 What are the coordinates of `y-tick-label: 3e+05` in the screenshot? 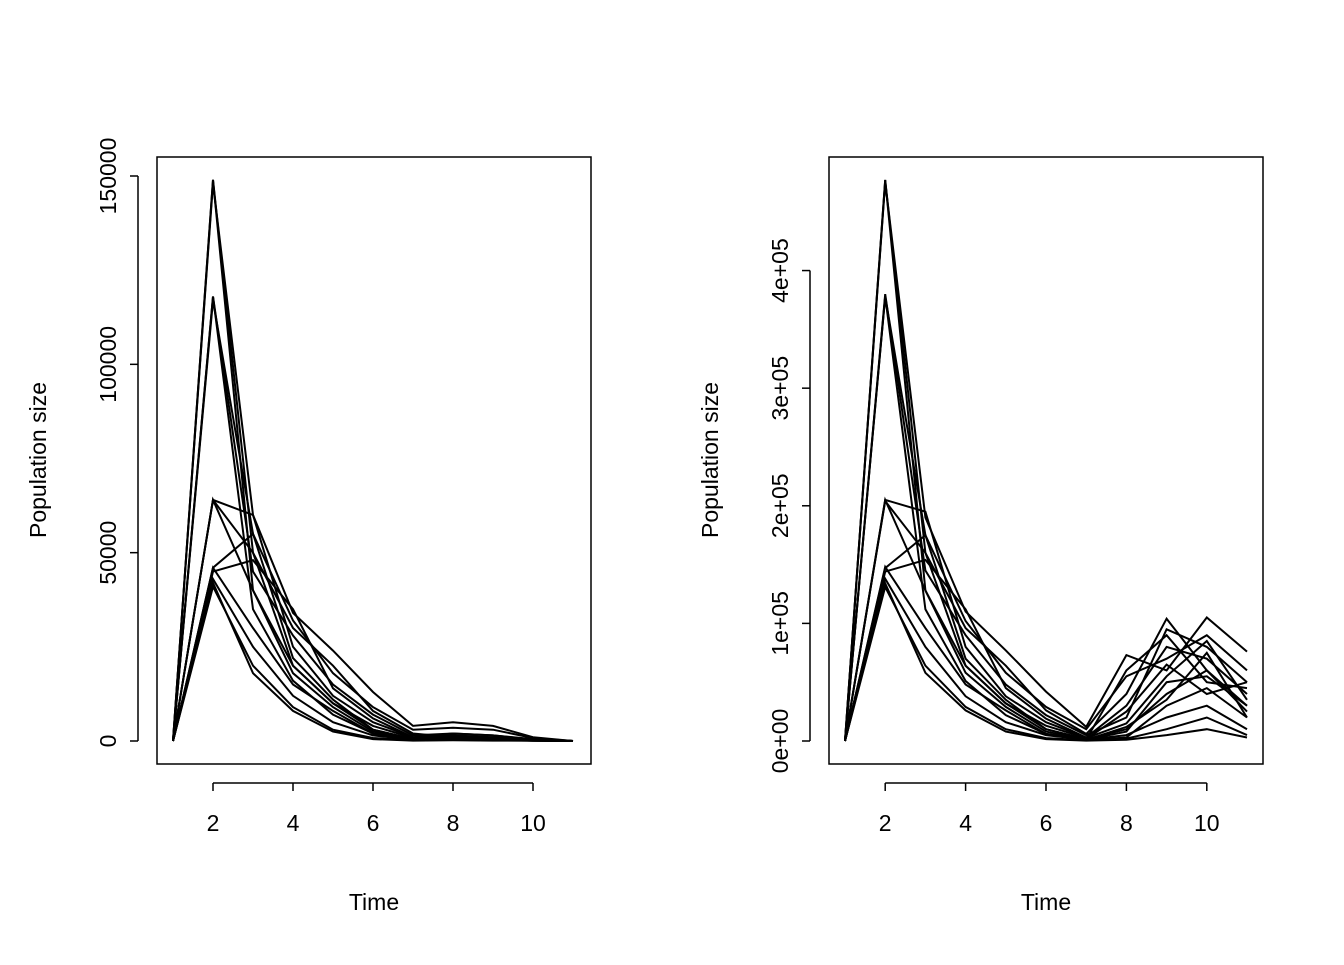 It's located at (780, 388).